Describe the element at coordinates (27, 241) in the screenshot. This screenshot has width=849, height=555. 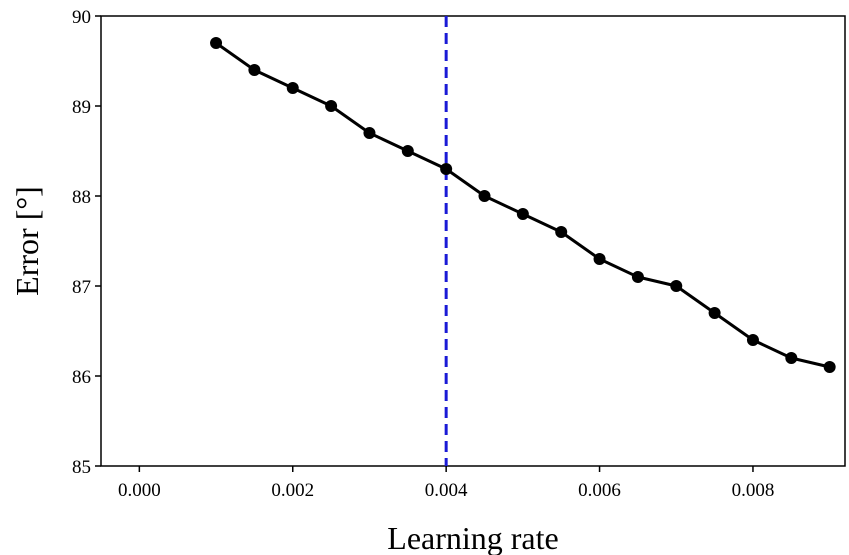
I see `y-axis-title: Error [°]` at that location.